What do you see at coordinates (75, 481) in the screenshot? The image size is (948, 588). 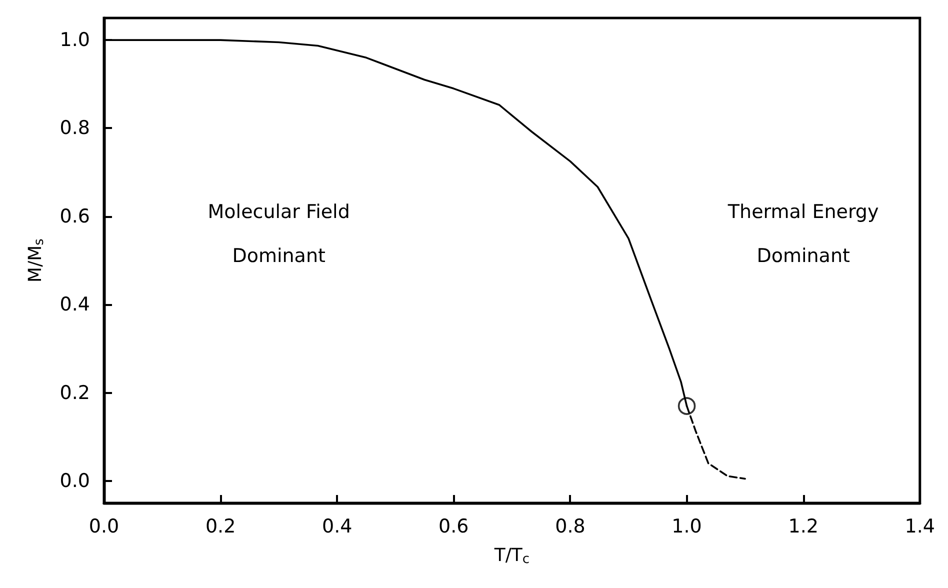 I see `y-tick-label: 0.0` at bounding box center [75, 481].